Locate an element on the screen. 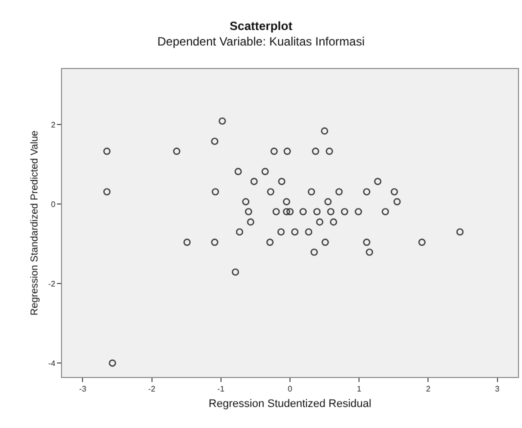 The height and width of the screenshot is (428, 522). chart-title: Scatterplot is located at coordinates (261, 25).